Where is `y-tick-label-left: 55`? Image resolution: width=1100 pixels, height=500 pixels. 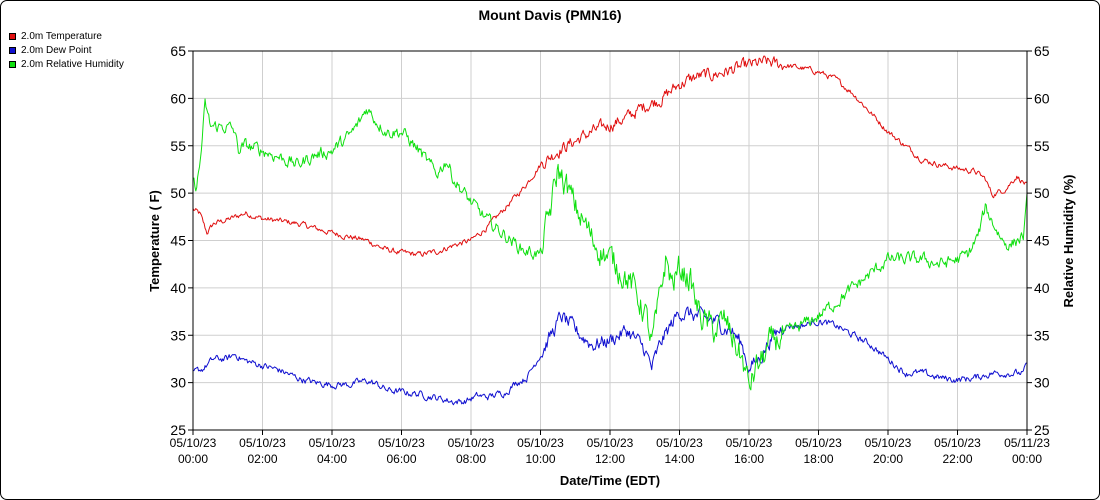 y-tick-label-left: 55 is located at coordinates (178, 146).